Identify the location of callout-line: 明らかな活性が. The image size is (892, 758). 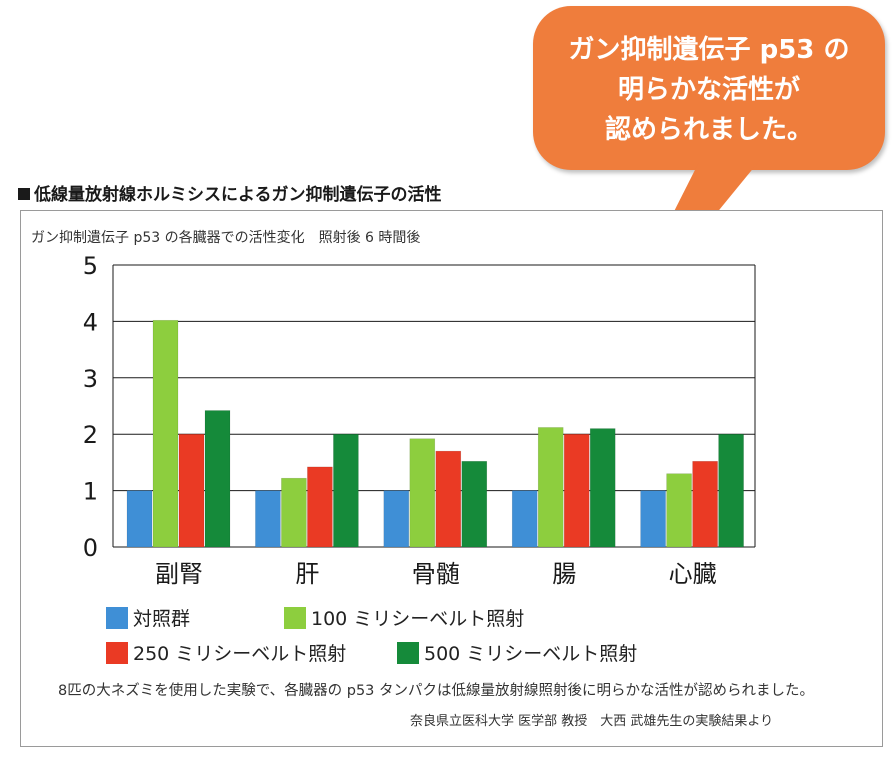
(708, 90).